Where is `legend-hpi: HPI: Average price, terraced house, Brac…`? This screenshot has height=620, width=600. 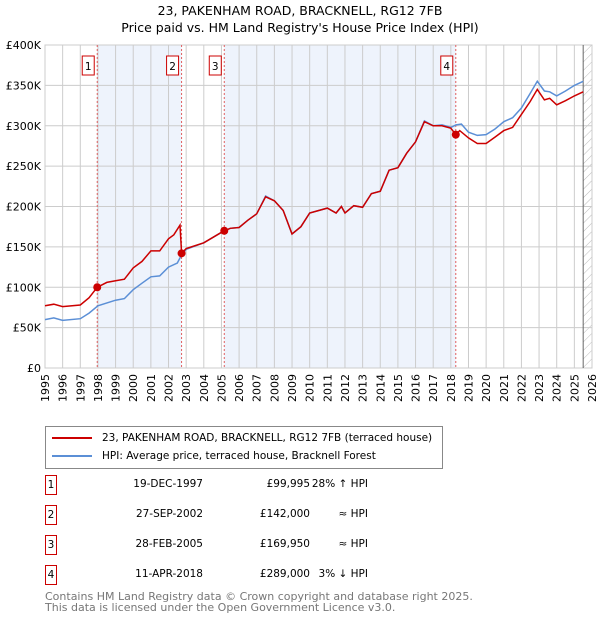
legend-hpi: HPI: Average price, terraced house, Brac… is located at coordinates (239, 456).